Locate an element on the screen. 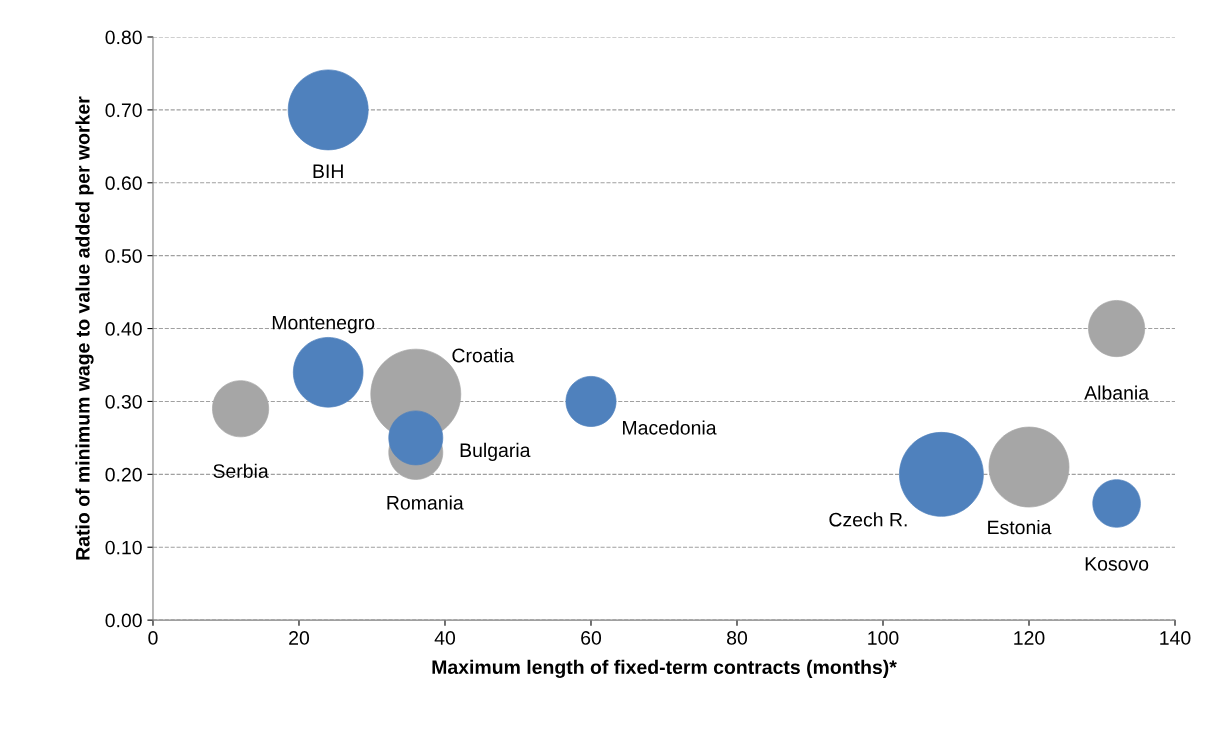  y-axis-title: Ratio of minimum wage to value added per worker is located at coordinates (84, 328).